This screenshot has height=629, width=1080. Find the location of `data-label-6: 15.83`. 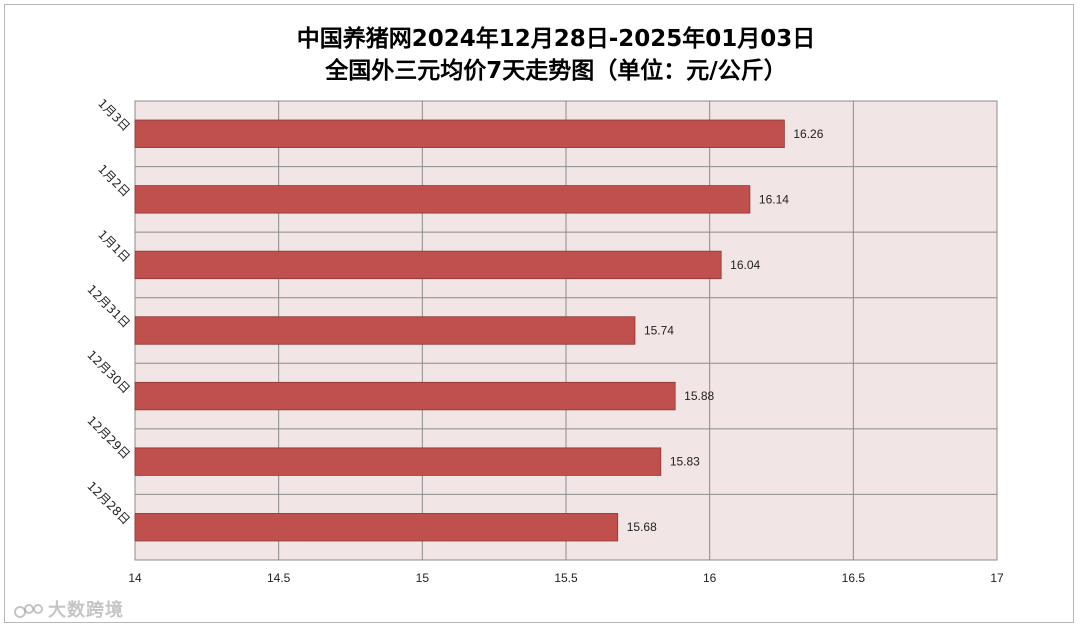

data-label-6: 15.83 is located at coordinates (685, 462).